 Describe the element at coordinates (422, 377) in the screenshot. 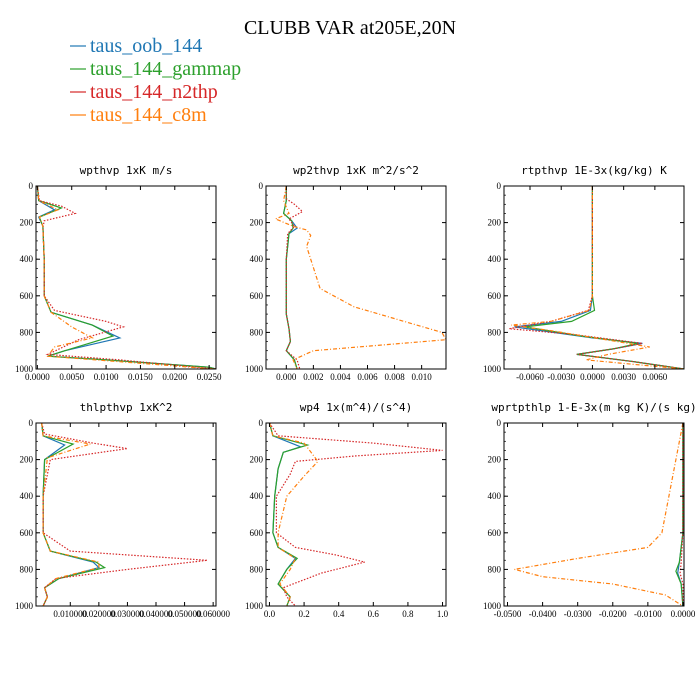

I see `x-tick-label: 0.010` at that location.